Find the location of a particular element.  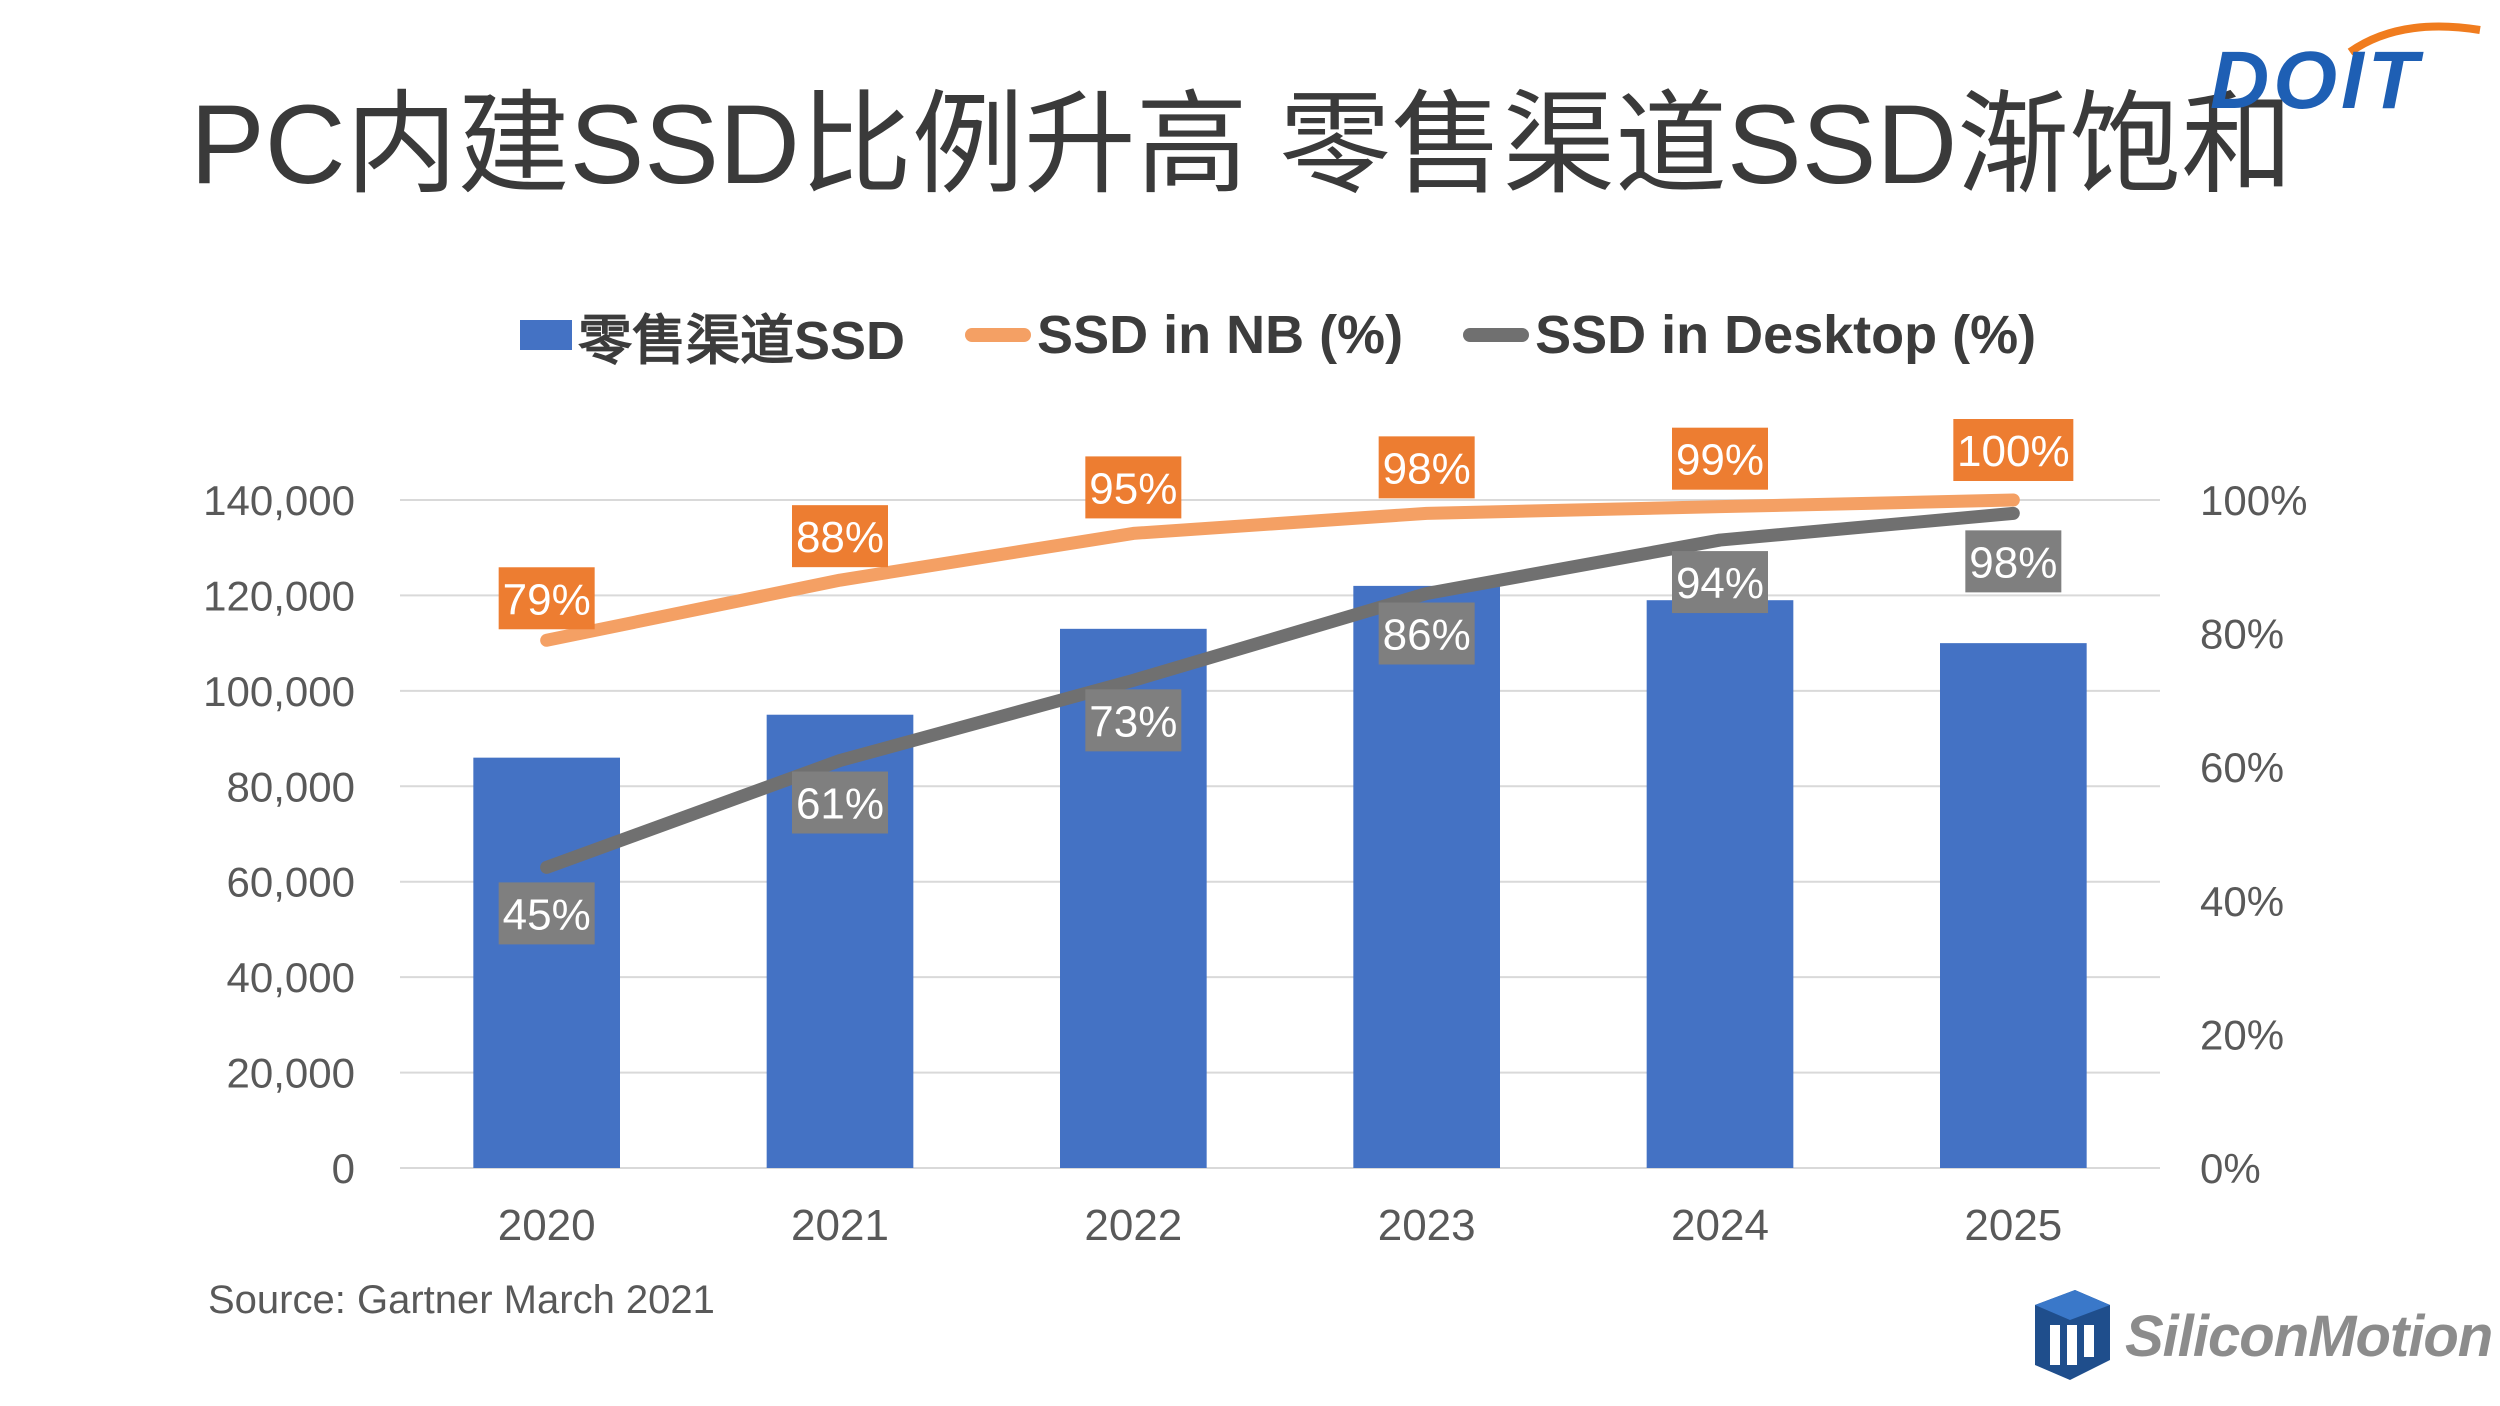

data-label-nb: 79% is located at coordinates (547, 599).